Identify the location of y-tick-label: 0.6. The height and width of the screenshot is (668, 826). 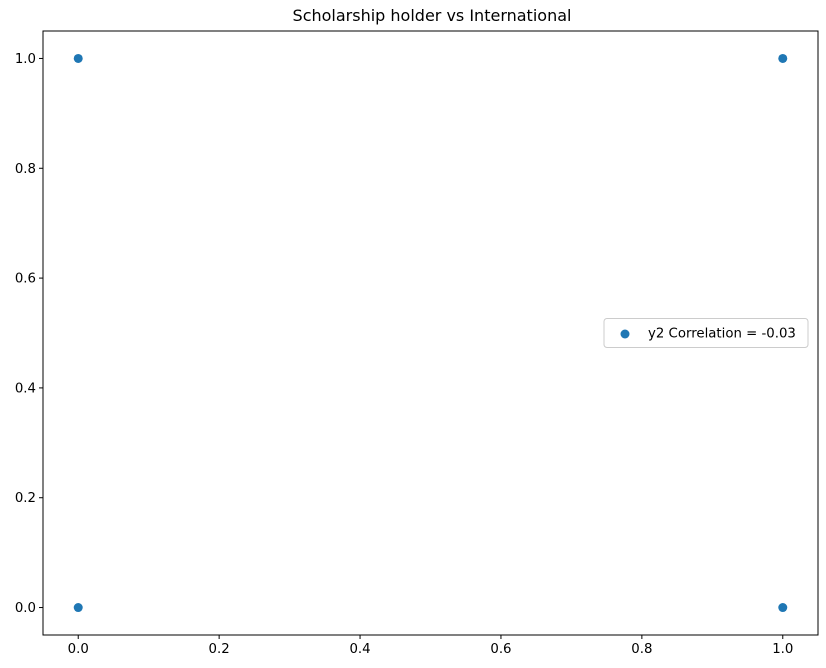
(25, 279).